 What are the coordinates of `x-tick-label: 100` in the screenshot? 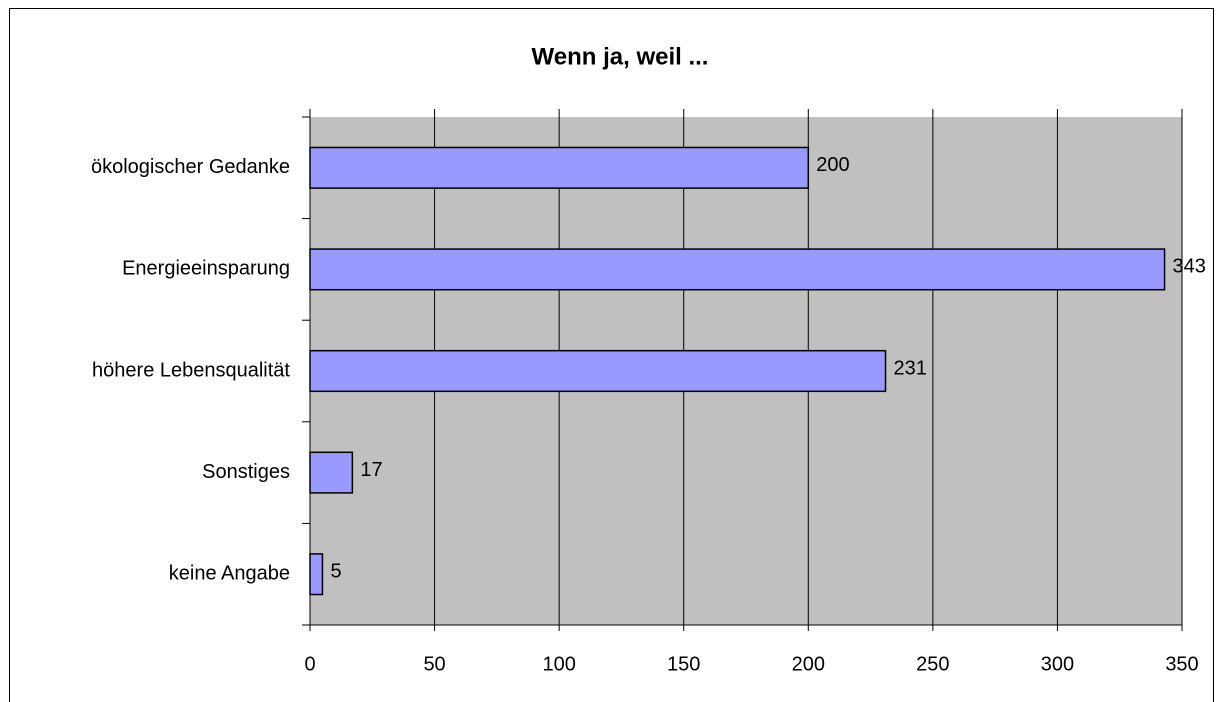 It's located at (558, 664).